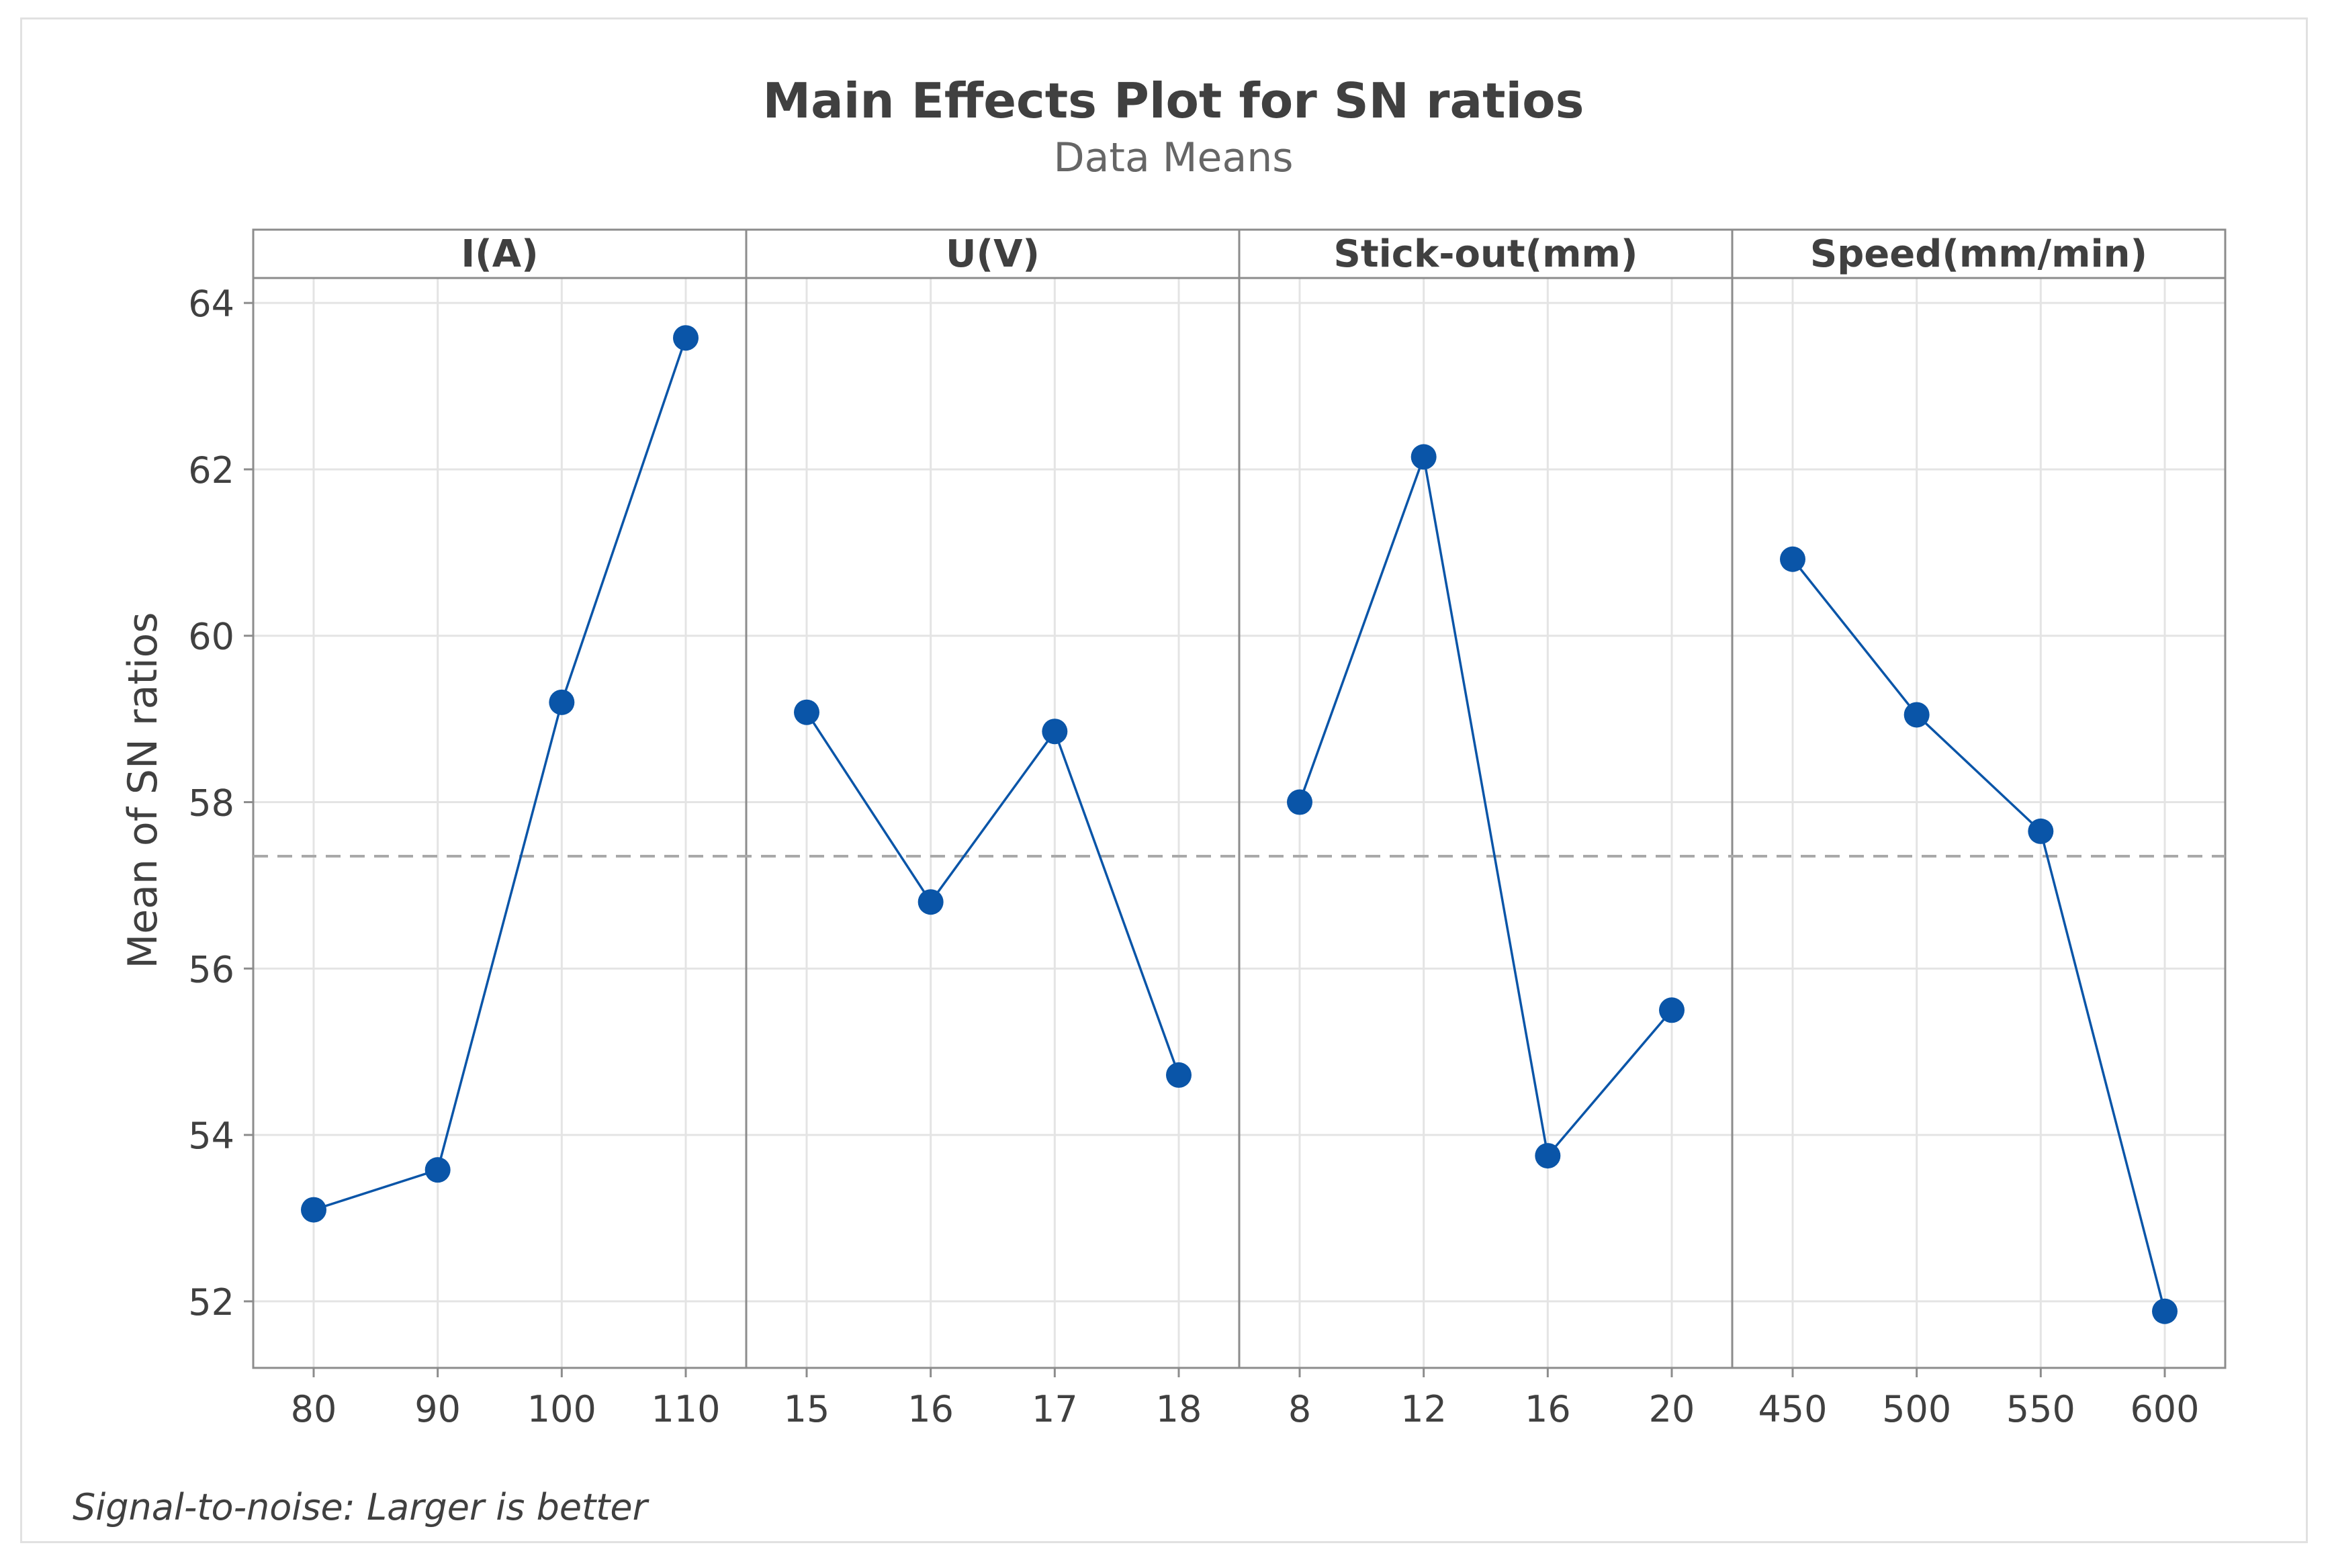 This screenshot has height=1568, width=2330. I want to click on panel-header-label: Stick-out(mm), so click(1486, 254).